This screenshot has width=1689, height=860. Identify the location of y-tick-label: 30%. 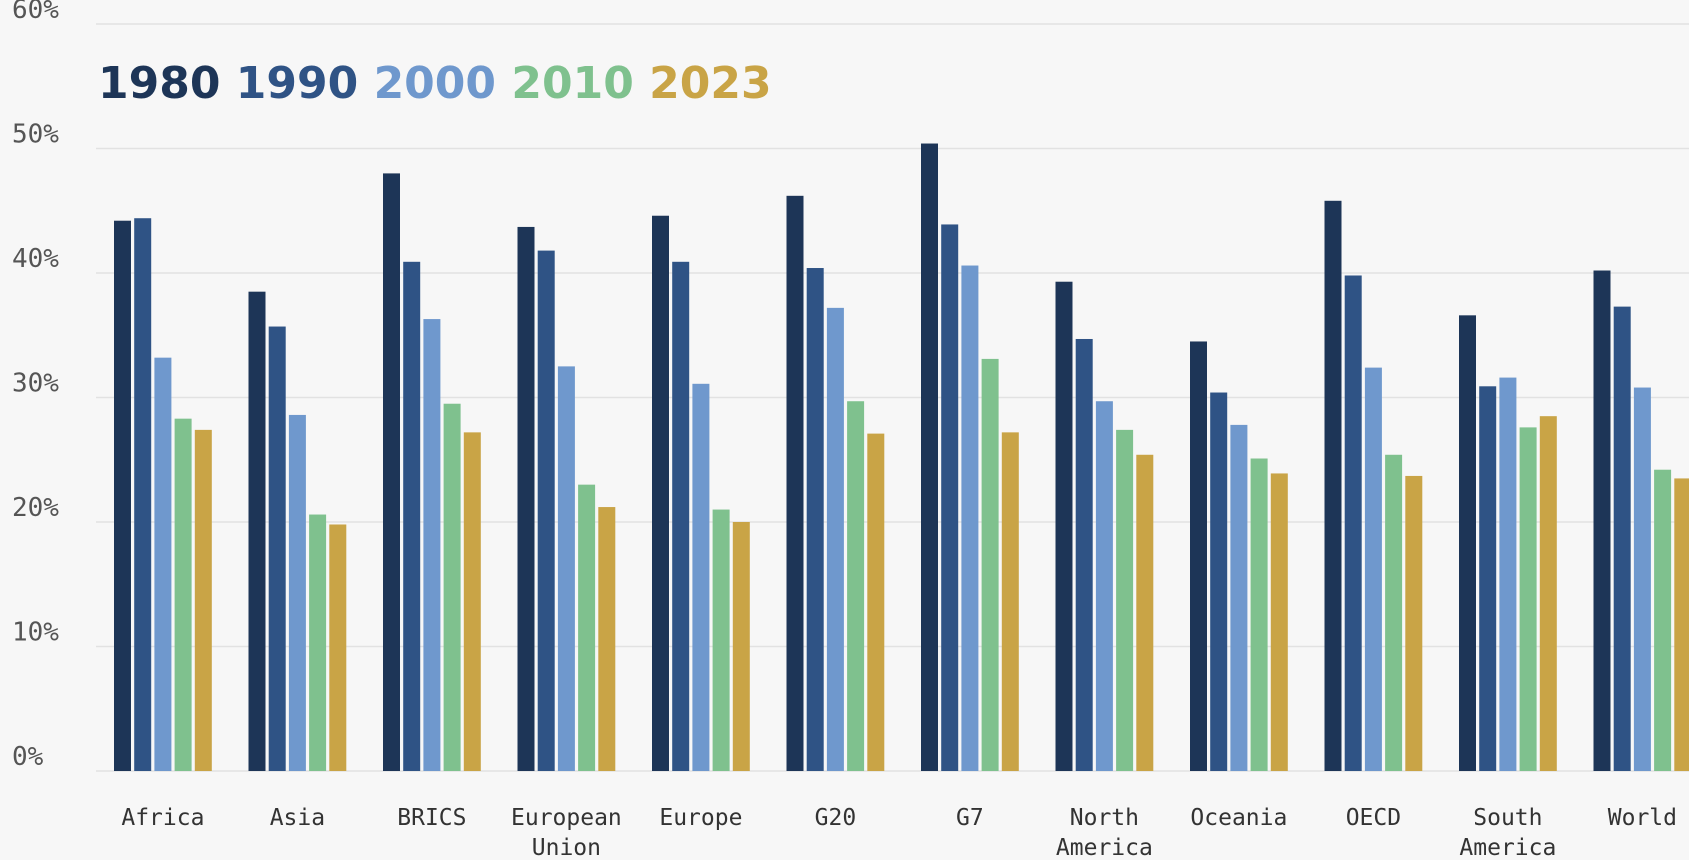
(35, 384).